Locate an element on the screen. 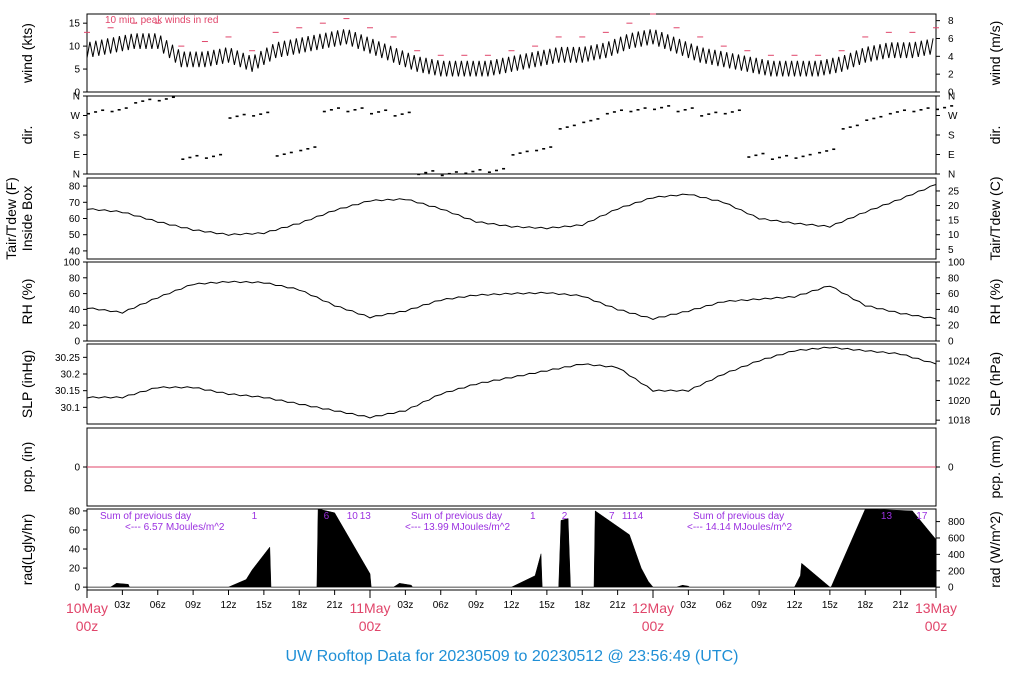  wind-ytick-label-left: 15 is located at coordinates (75, 24).